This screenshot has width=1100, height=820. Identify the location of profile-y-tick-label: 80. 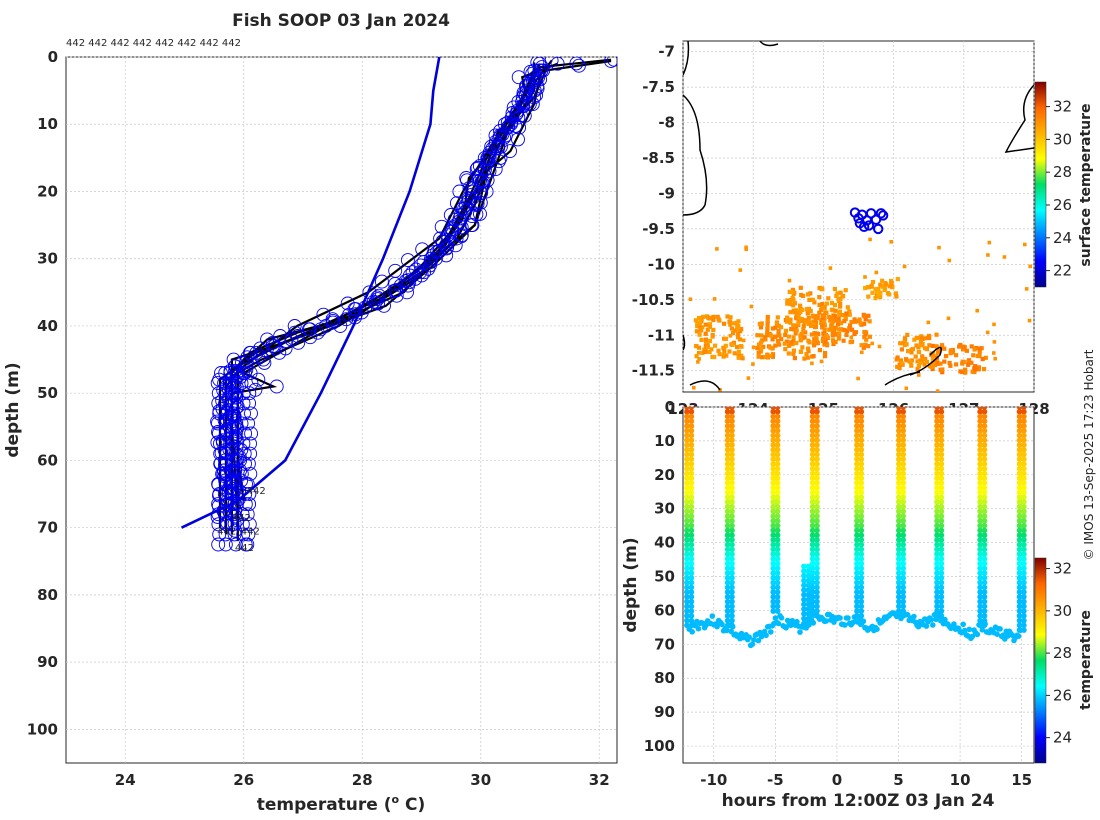
(47, 595).